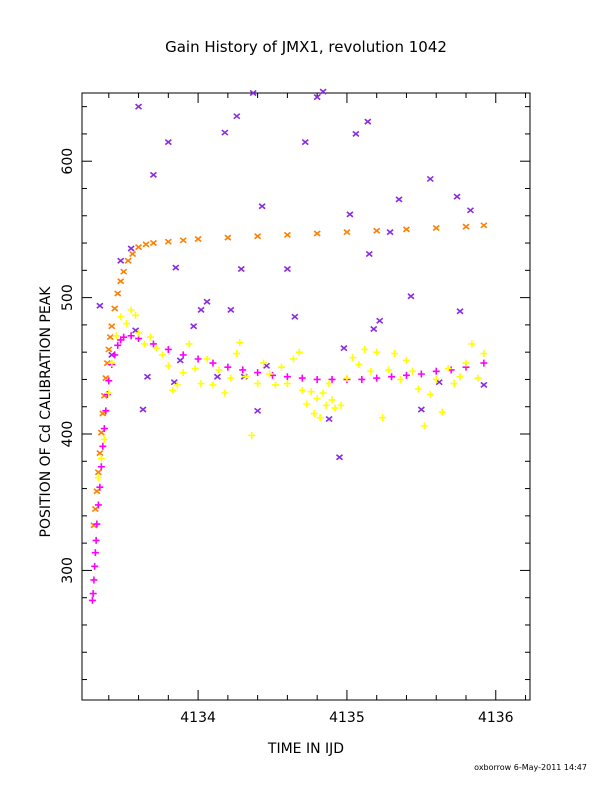 The width and height of the screenshot is (612, 792). I want to click on x-tick-label: 4135, so click(347, 718).